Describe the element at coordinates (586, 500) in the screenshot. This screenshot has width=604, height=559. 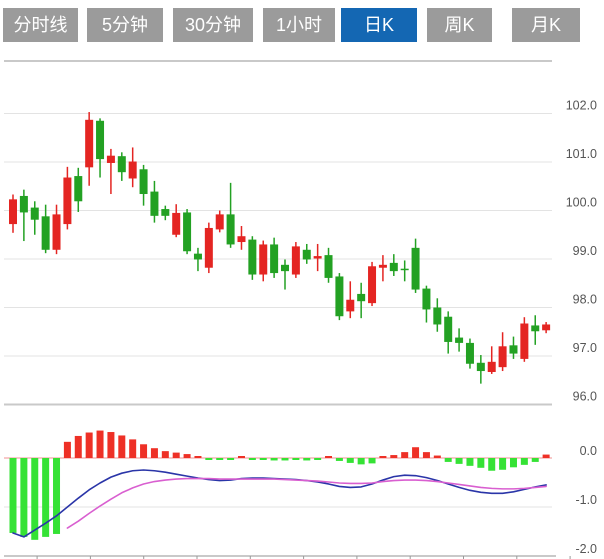
I see `macd-axis-label: -1.0` at that location.